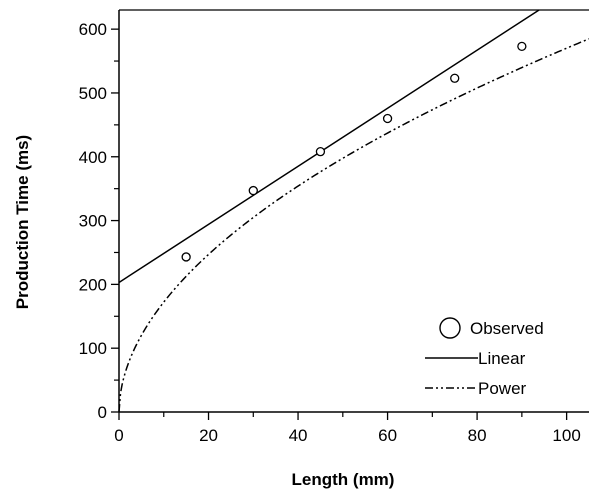  What do you see at coordinates (93, 157) in the screenshot?
I see `y-tick-label: 400` at bounding box center [93, 157].